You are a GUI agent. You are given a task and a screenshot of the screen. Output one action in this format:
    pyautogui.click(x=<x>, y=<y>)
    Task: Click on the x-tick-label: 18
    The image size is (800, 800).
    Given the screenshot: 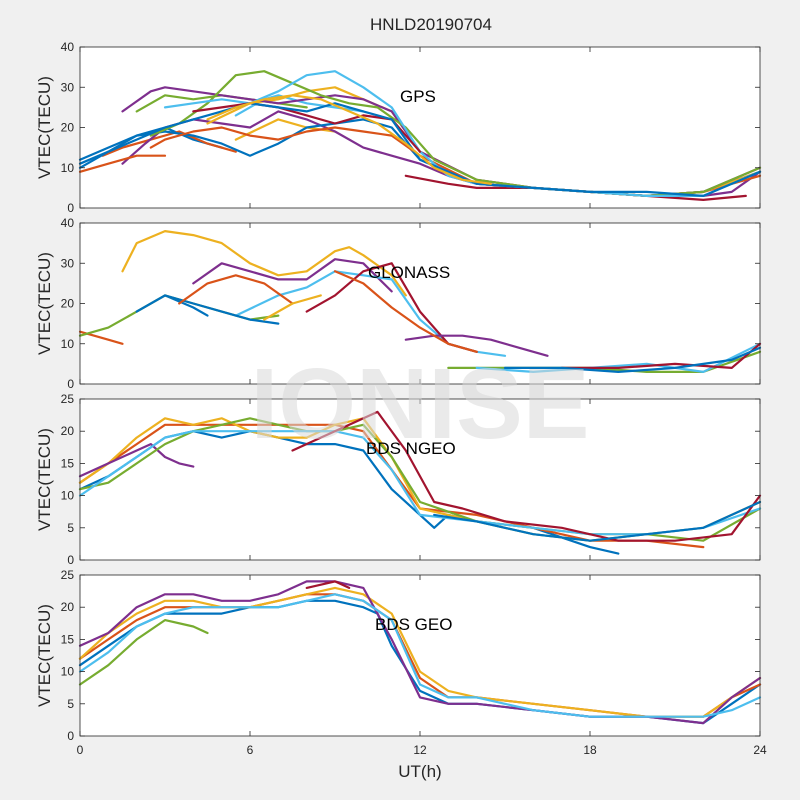 What is the action you would take?
    pyautogui.click(x=590, y=750)
    